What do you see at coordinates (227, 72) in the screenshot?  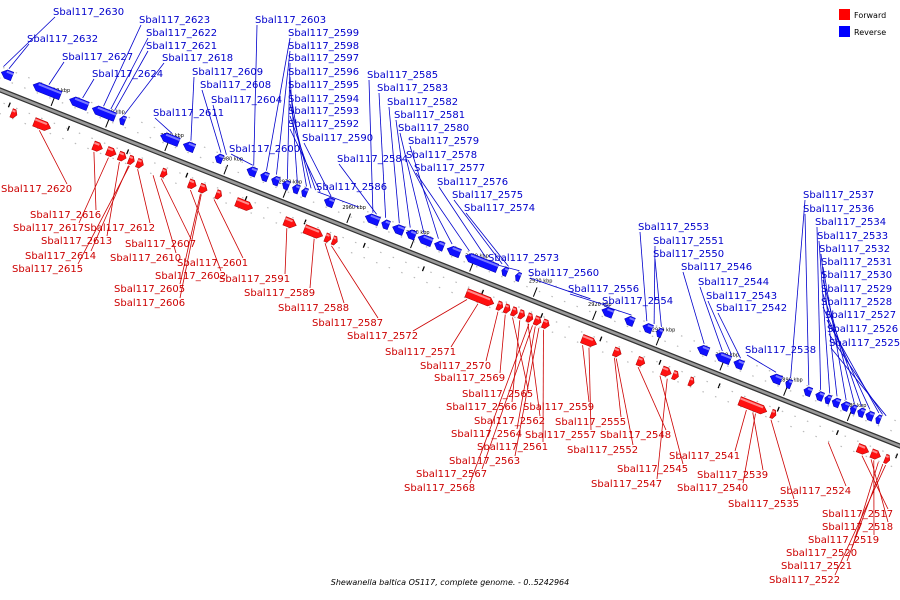 I see `reverse-gene-label: Sbal117_2609` at bounding box center [227, 72].